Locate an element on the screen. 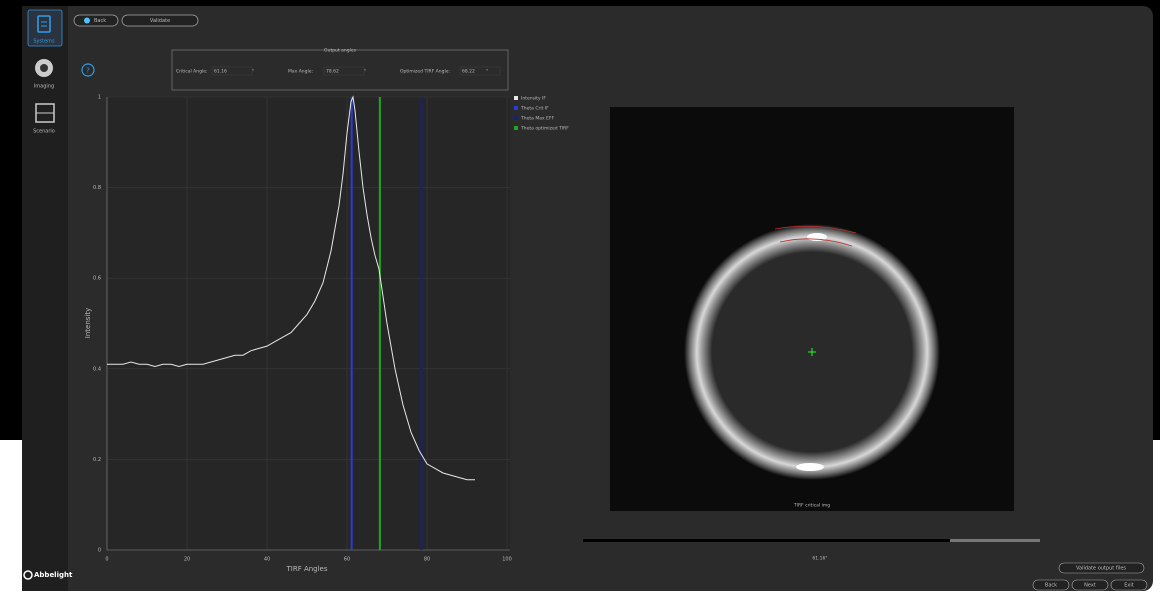  help-icon is located at coordinates (88, 70).